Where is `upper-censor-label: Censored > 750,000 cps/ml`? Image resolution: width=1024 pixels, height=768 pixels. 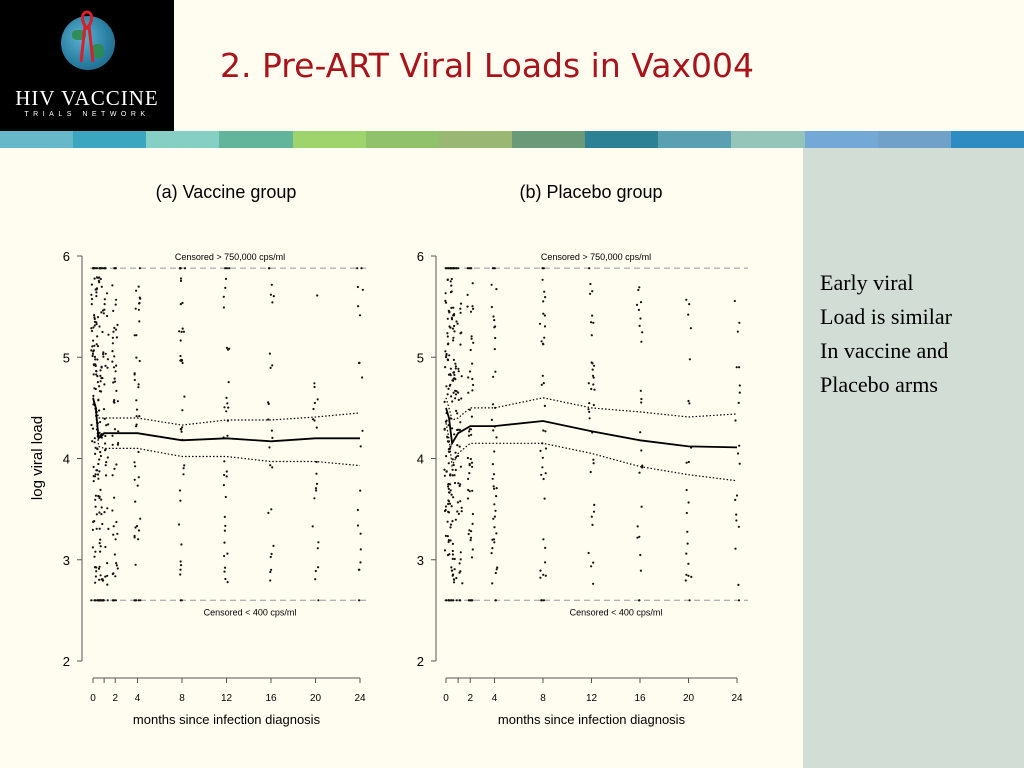 upper-censor-label: Censored > 750,000 cps/ml is located at coordinates (230, 257).